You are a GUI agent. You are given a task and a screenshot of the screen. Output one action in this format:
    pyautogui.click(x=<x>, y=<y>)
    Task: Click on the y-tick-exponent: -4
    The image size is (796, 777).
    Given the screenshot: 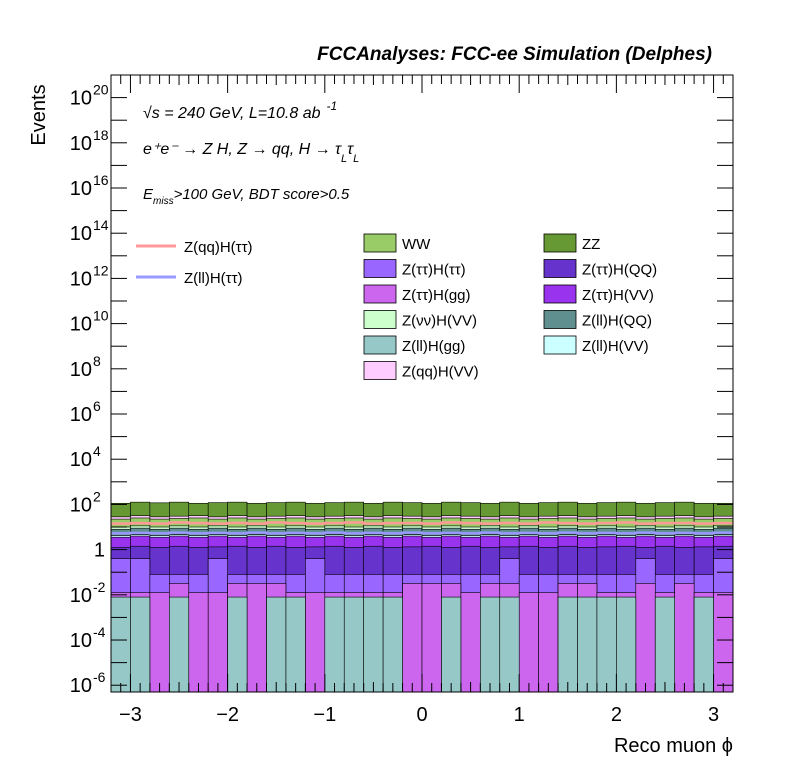 What is the action you would take?
    pyautogui.click(x=99, y=632)
    